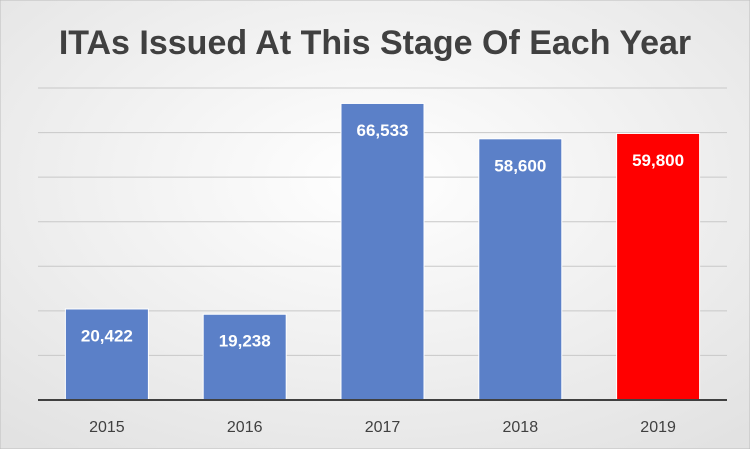  Describe the element at coordinates (245, 427) in the screenshot. I see `x-tick-label: 2016` at that location.